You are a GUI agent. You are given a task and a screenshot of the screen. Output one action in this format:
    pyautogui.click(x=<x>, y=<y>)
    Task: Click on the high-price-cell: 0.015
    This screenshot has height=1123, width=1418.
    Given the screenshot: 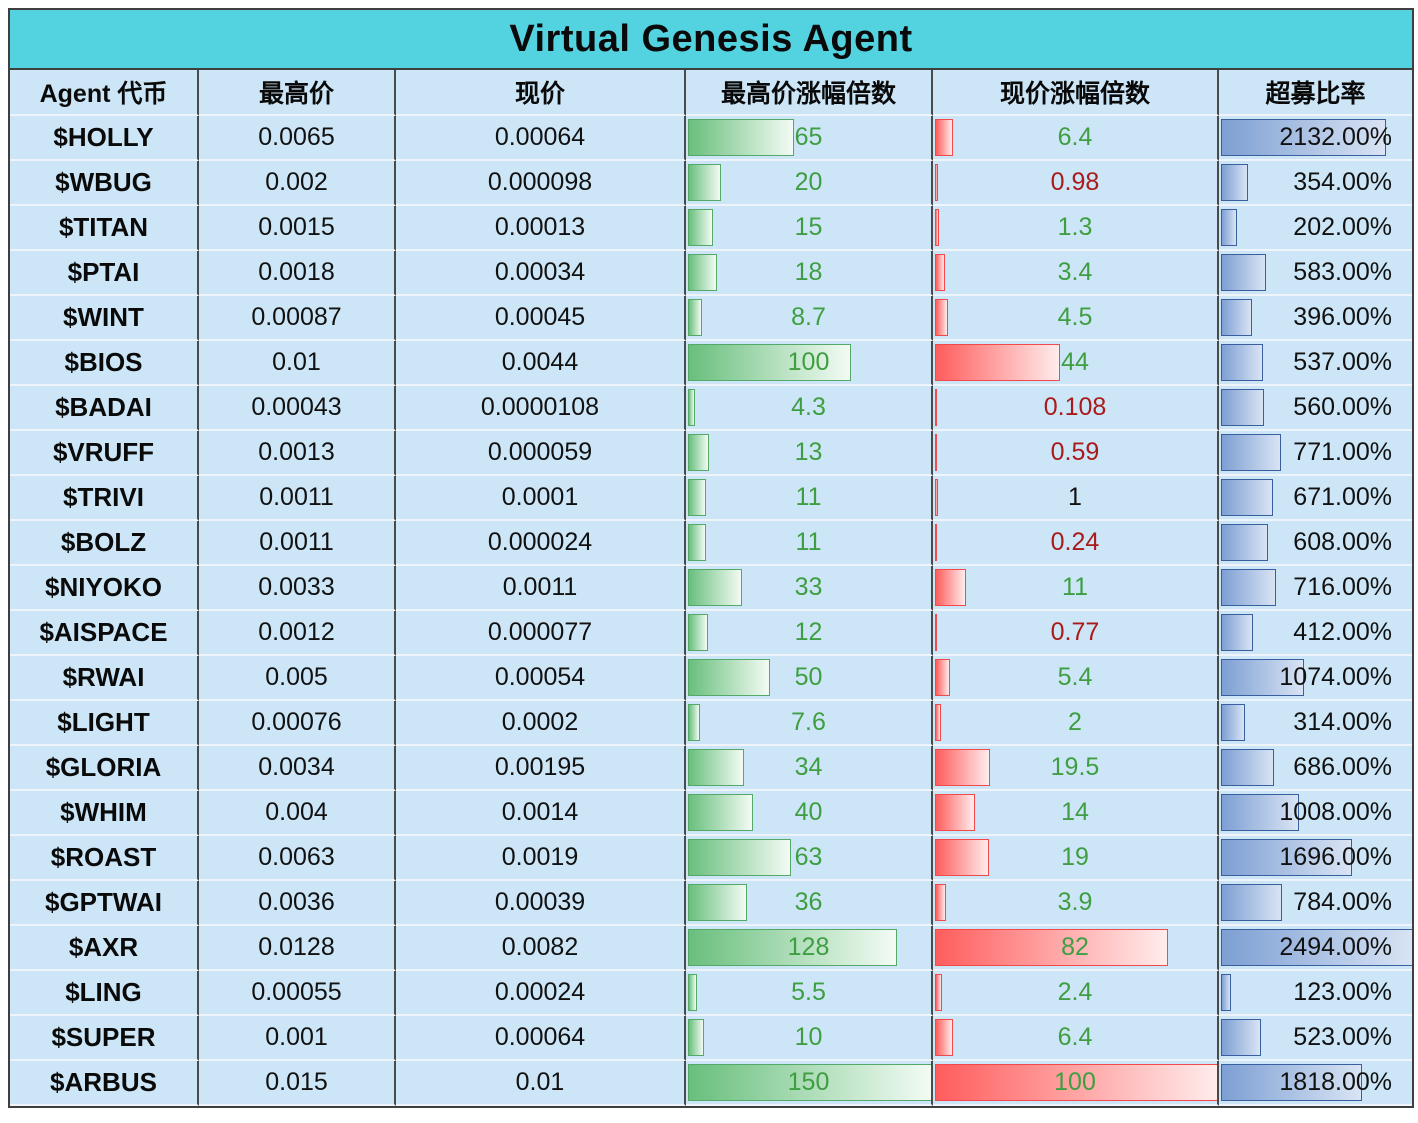 What is the action you would take?
    pyautogui.click(x=297, y=1083)
    